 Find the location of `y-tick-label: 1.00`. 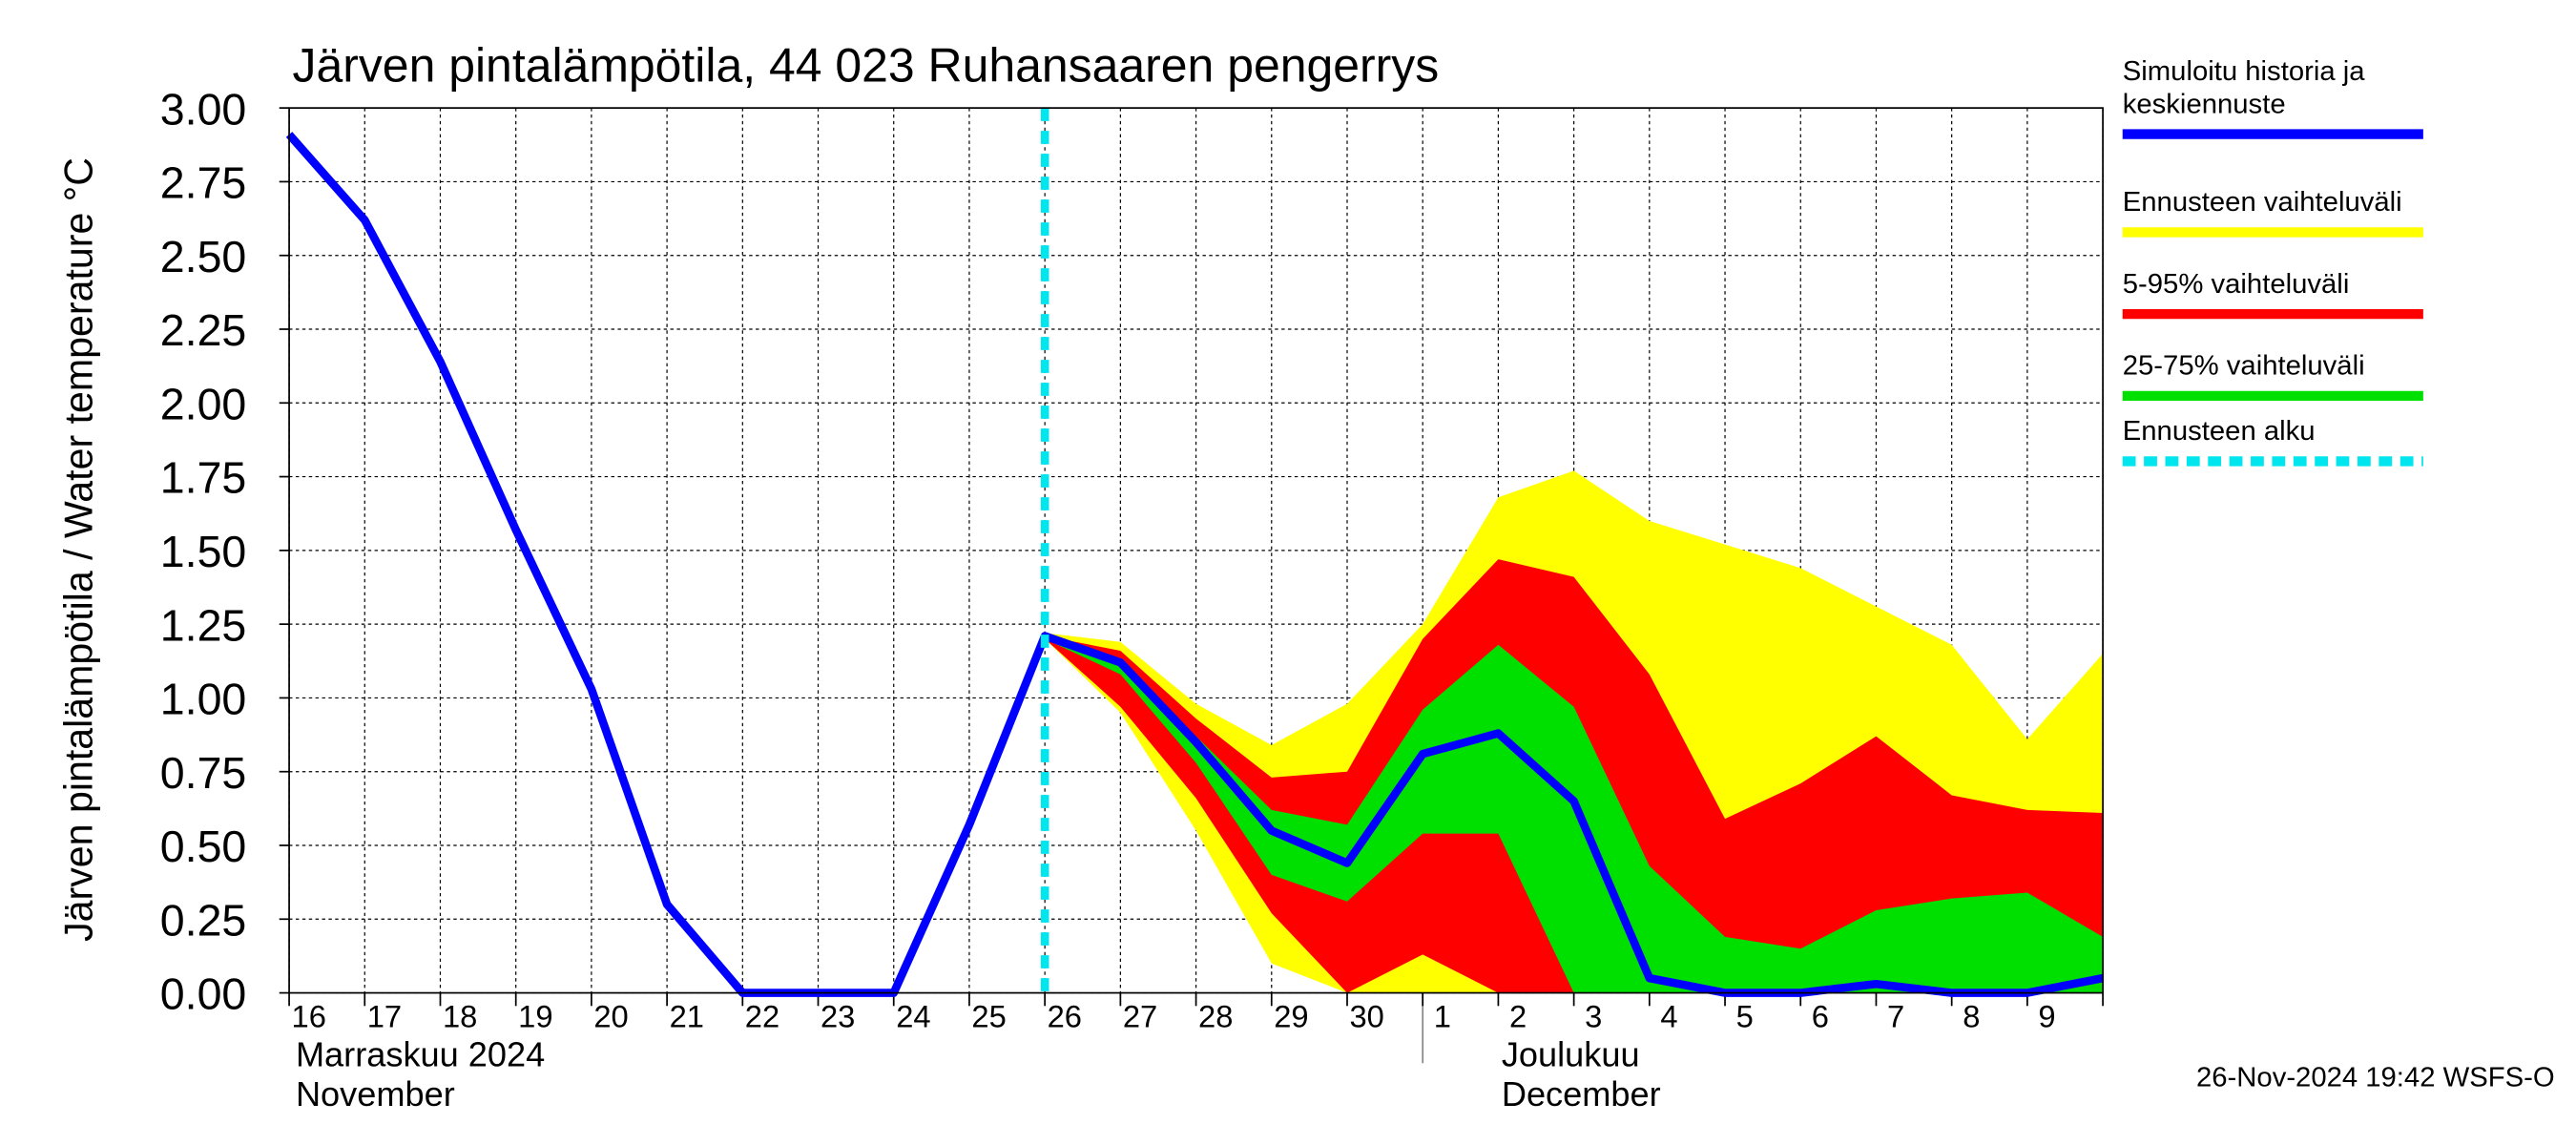

y-tick-label: 1.00 is located at coordinates (203, 700).